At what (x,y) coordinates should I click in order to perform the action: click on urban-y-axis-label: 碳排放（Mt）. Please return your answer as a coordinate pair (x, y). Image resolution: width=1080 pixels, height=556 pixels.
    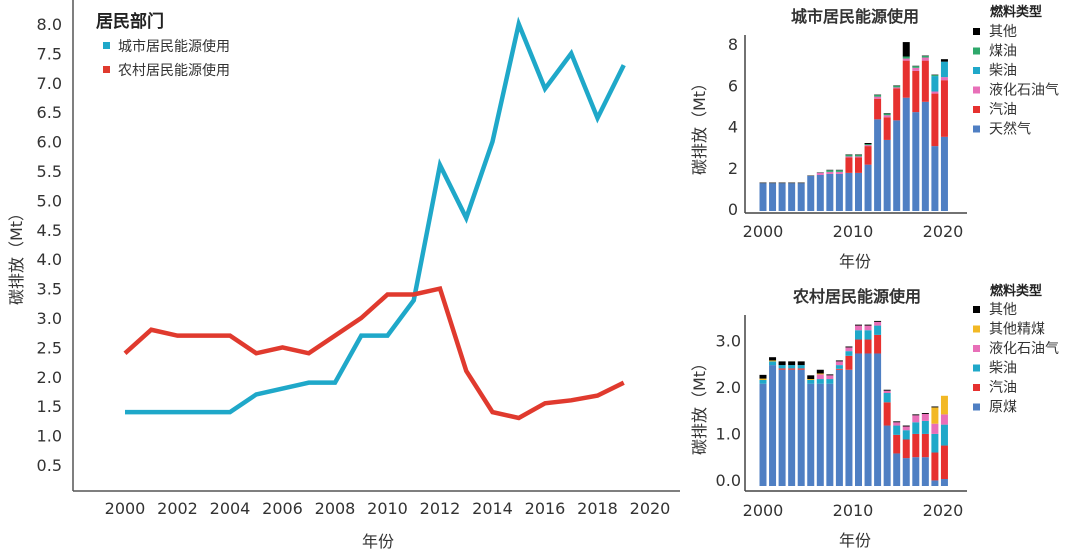
    Looking at the image, I should click on (699, 125).